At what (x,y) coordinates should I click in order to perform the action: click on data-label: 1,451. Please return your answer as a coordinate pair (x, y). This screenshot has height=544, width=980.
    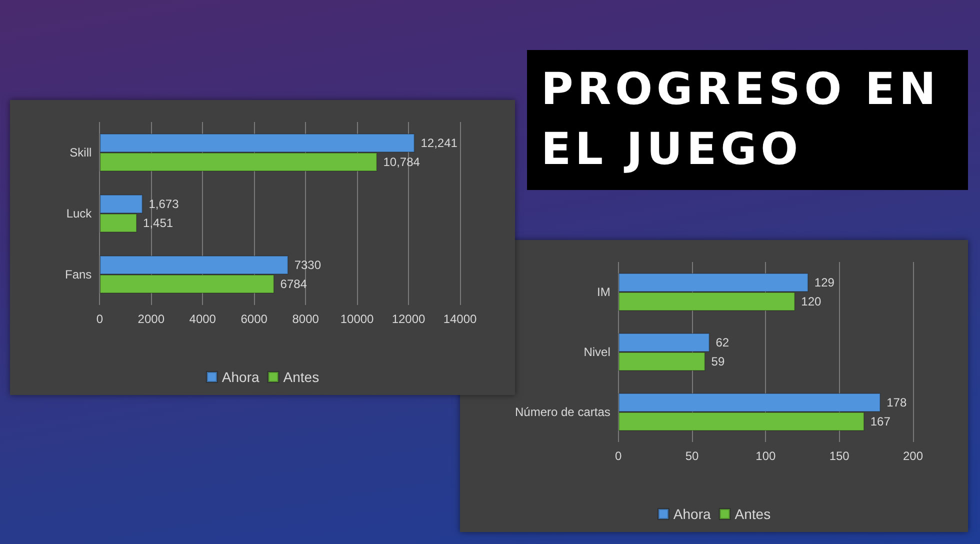
    Looking at the image, I should click on (158, 223).